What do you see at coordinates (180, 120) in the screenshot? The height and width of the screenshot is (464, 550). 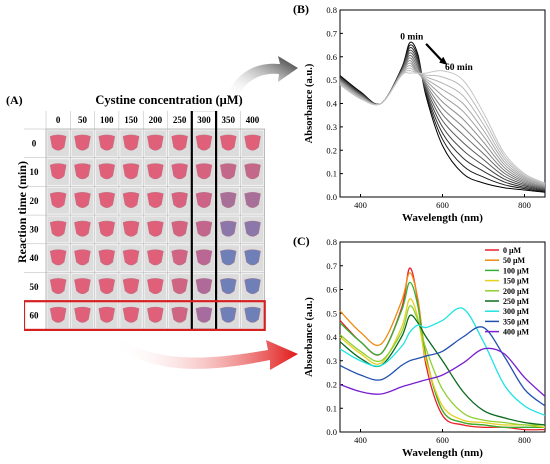 I see `column-label: 250` at bounding box center [180, 120].